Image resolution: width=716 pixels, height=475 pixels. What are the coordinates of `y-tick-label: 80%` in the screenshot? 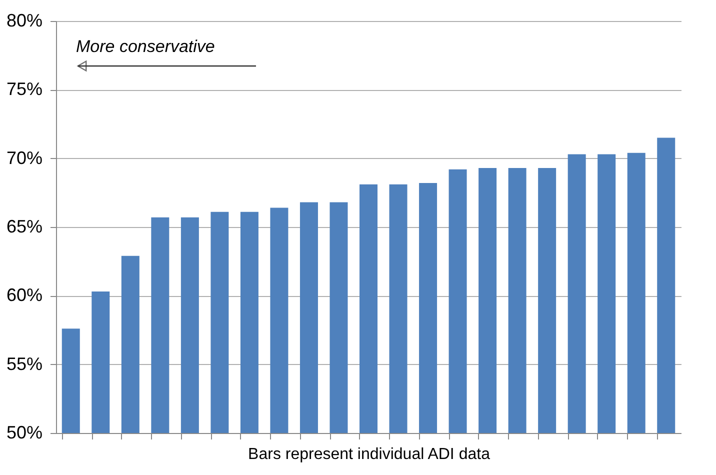 It's located at (24, 20).